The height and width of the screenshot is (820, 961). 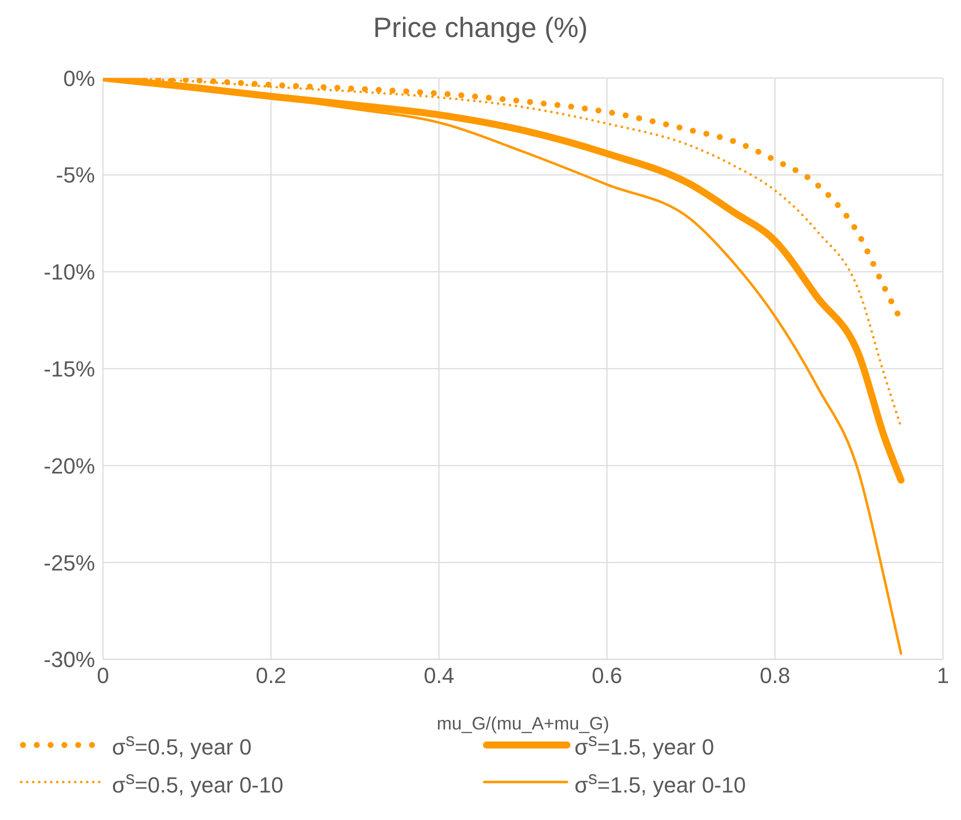 What do you see at coordinates (69, 563) in the screenshot?
I see `y-tick-label: -25%` at bounding box center [69, 563].